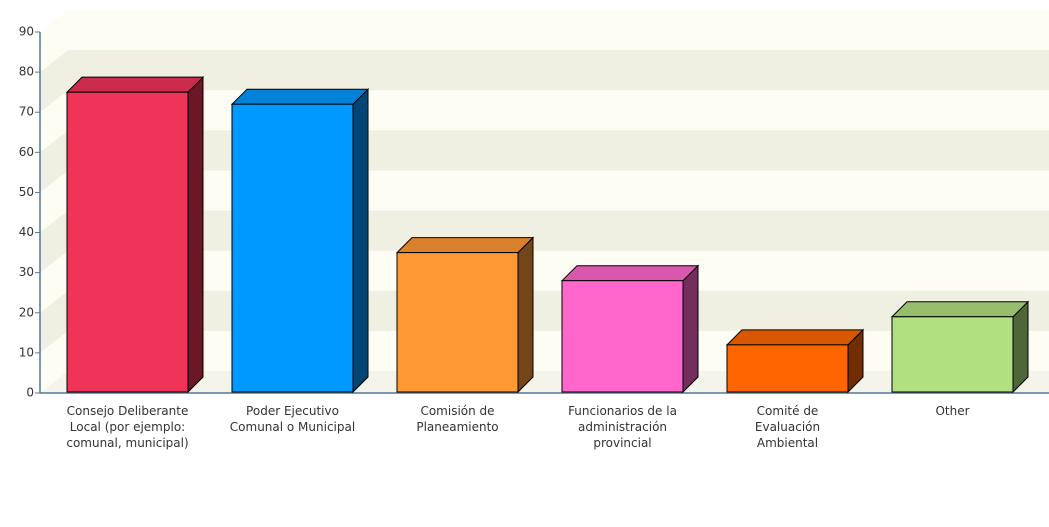  I want to click on x-tick-label: Other, so click(952, 411).